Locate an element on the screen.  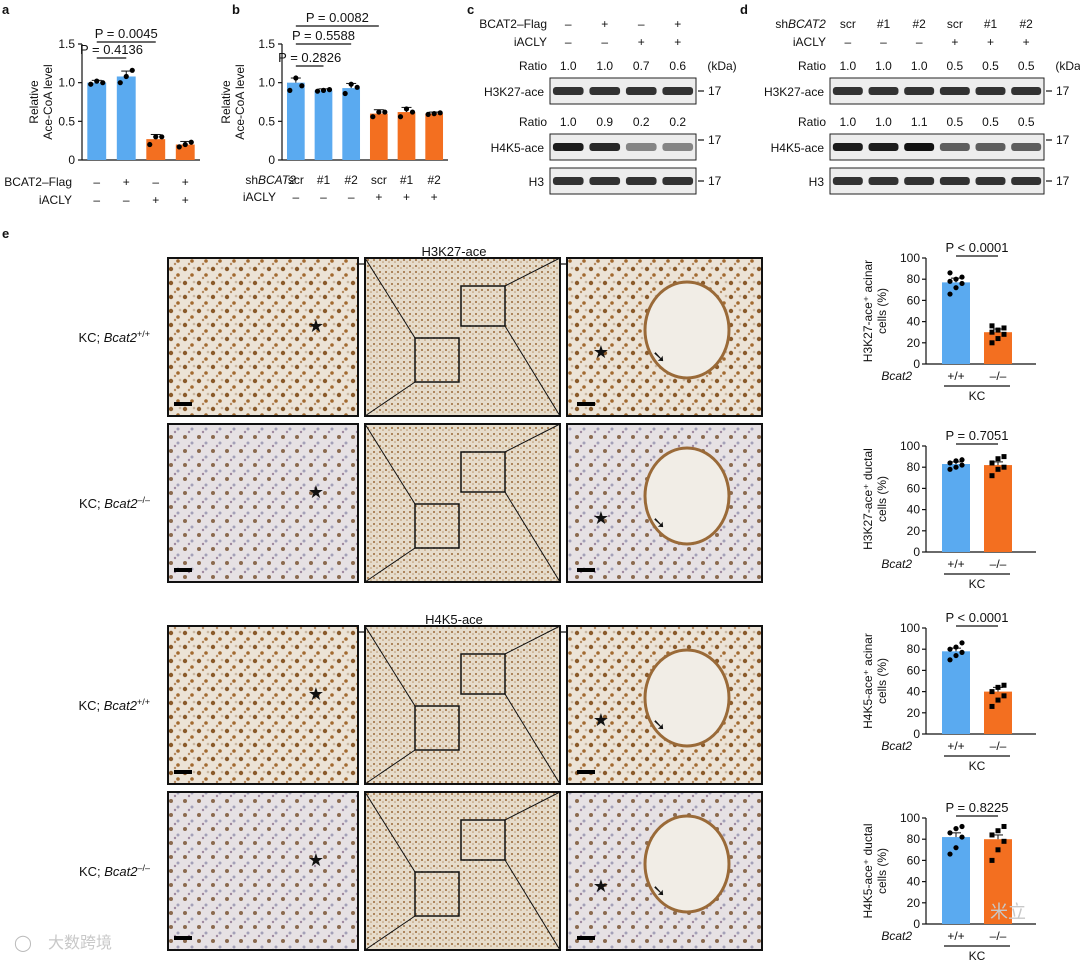
p-value: P < 0.0001 is located at coordinates (976, 617).